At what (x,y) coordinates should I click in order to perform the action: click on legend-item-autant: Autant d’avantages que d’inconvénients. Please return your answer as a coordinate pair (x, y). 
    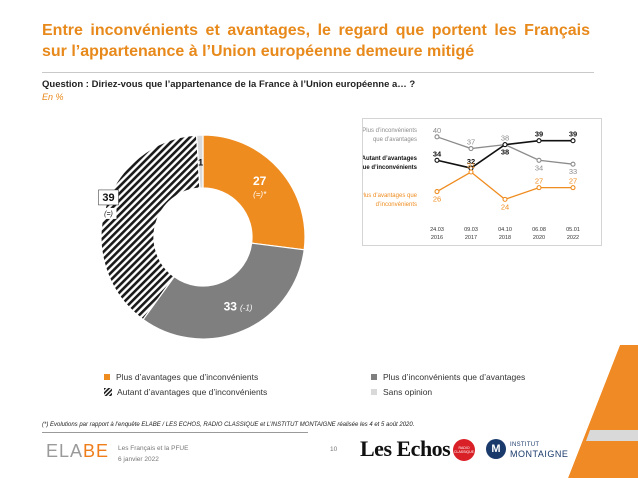
    Looking at the image, I should click on (185, 392).